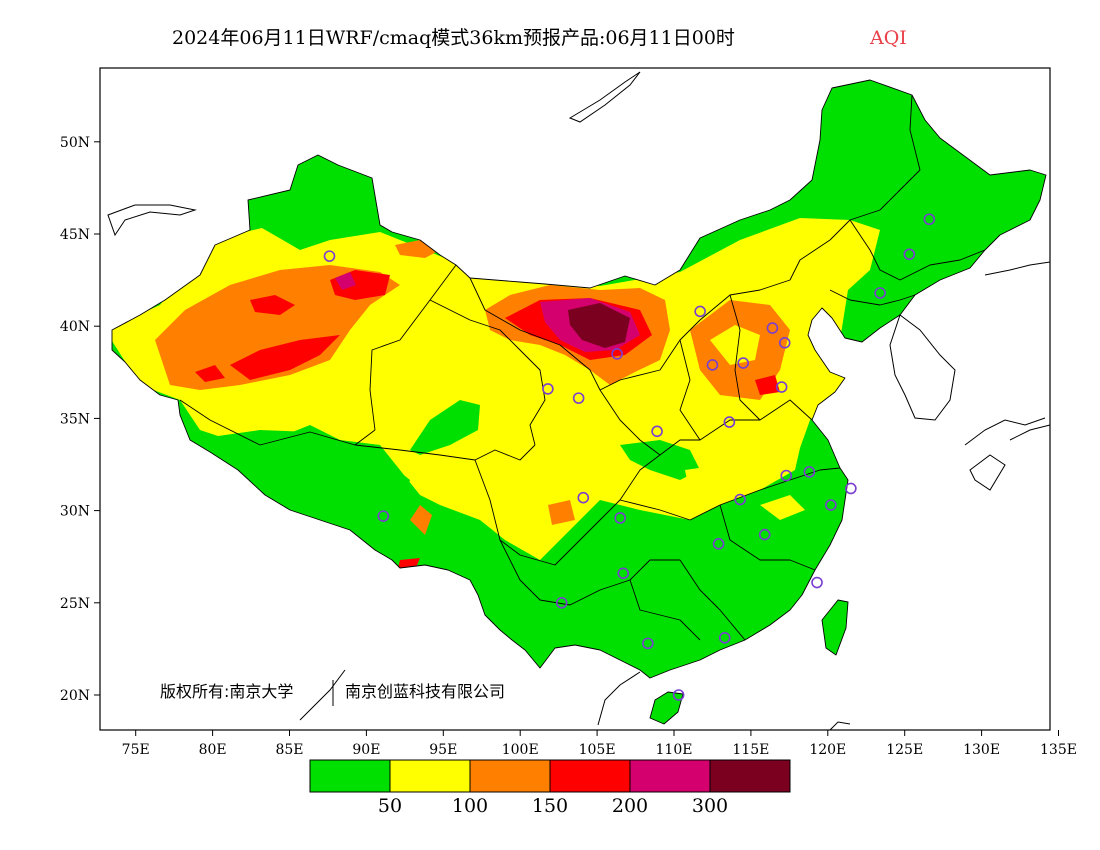 The image size is (1100, 850). I want to click on legend-label: 200, so click(630, 806).